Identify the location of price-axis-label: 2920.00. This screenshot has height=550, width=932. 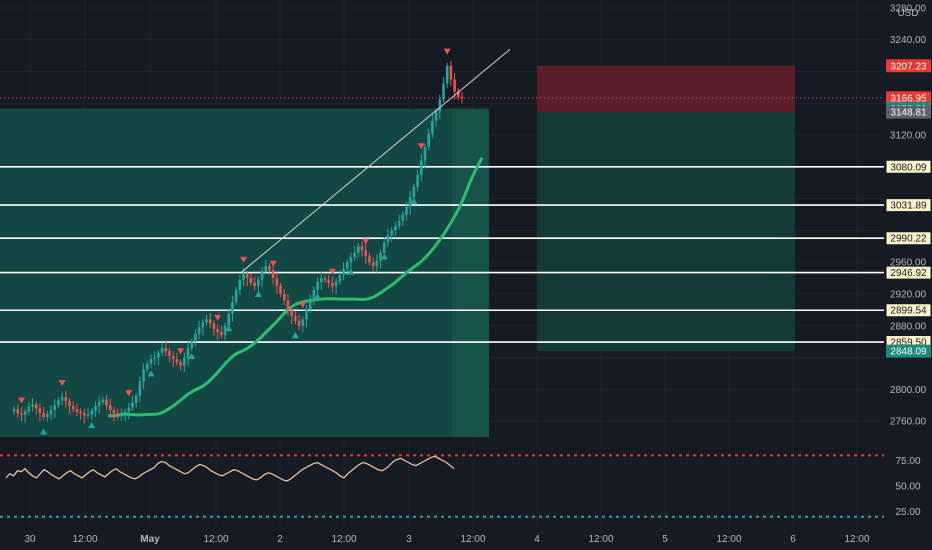
(908, 294).